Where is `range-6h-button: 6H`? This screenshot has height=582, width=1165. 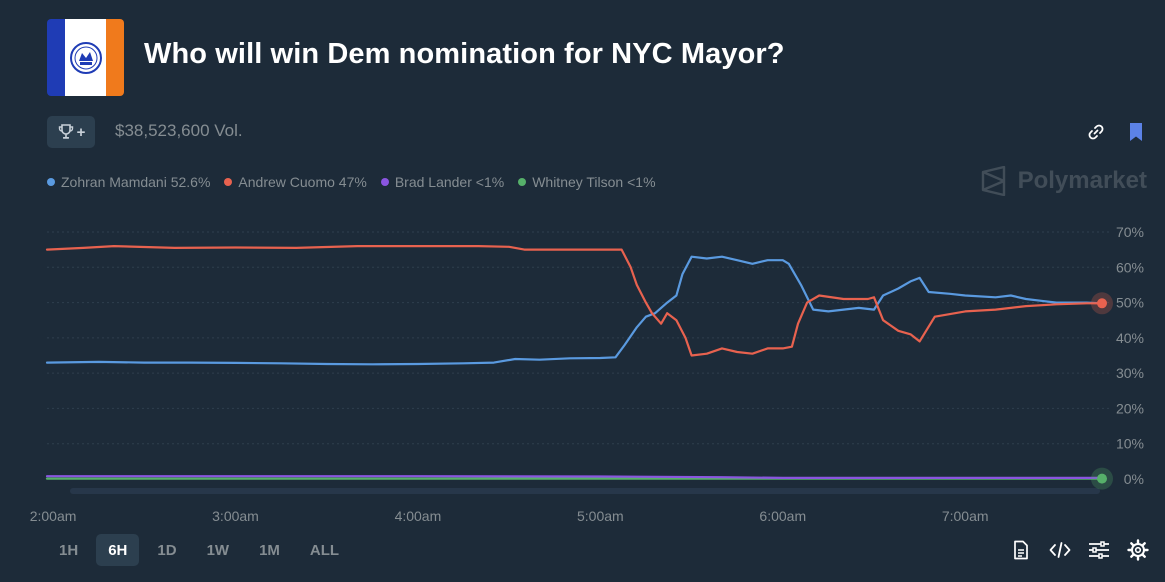
range-6h-button: 6H is located at coordinates (118, 550).